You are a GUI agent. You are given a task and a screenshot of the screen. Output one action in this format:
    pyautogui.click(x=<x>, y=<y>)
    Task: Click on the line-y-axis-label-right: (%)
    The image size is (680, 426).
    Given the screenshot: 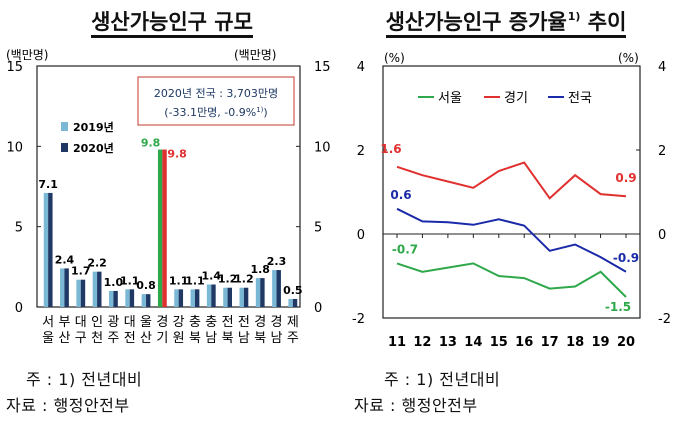 What is the action you would take?
    pyautogui.click(x=628, y=58)
    